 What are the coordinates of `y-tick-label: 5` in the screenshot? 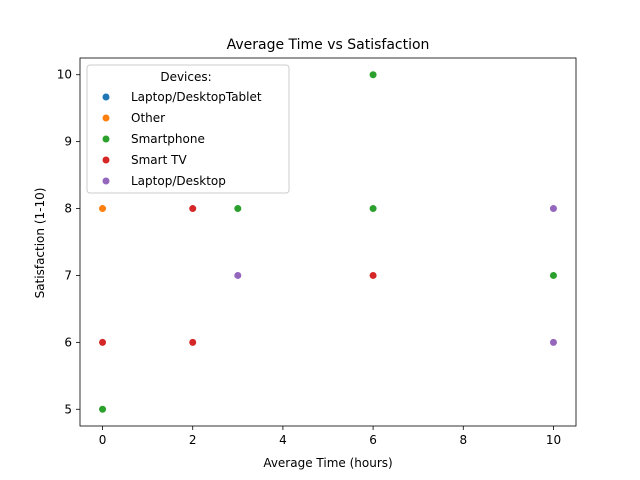 It's located at (68, 409).